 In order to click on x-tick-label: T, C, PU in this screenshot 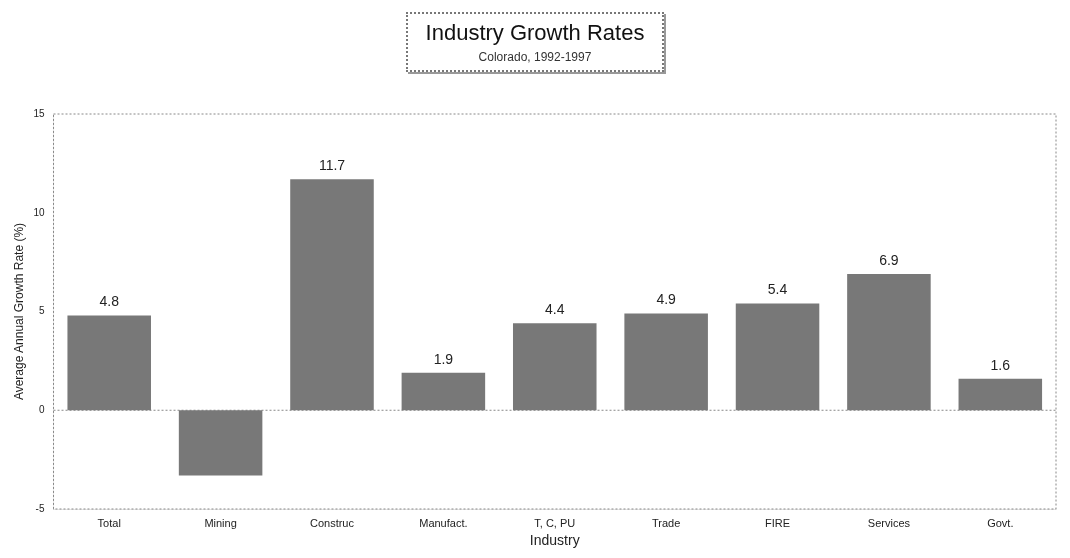, I will do `click(555, 522)`.